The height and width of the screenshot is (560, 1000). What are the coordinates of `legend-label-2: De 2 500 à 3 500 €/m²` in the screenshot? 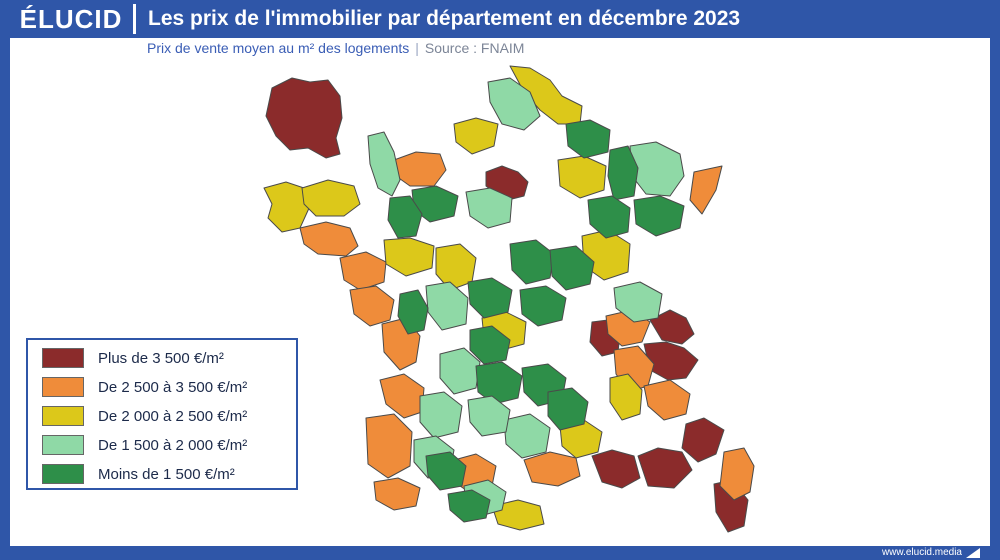 It's located at (173, 387).